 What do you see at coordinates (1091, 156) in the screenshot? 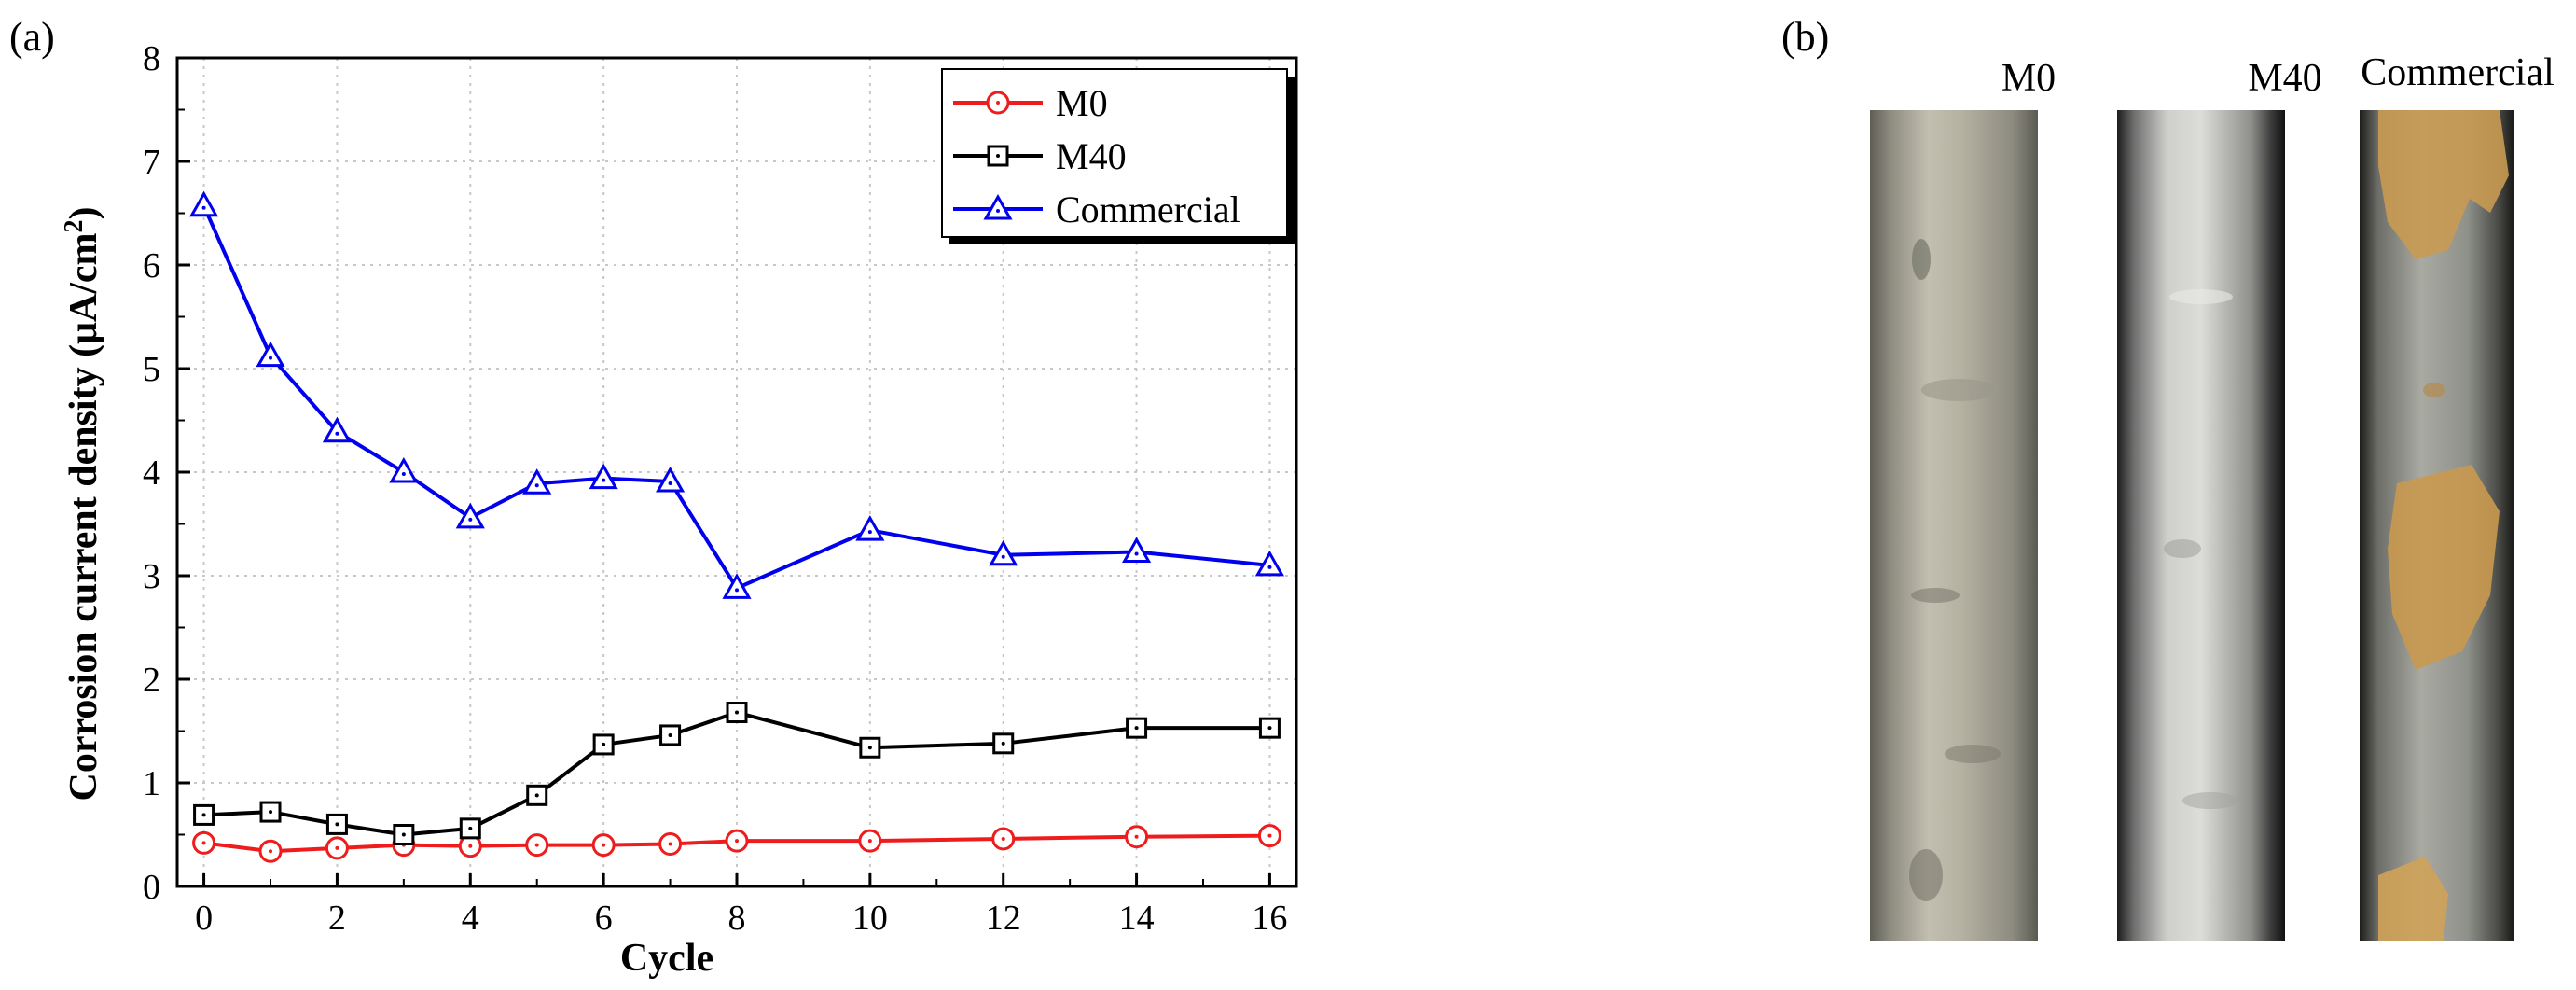
I see `legend-label-m40: M40` at bounding box center [1091, 156].